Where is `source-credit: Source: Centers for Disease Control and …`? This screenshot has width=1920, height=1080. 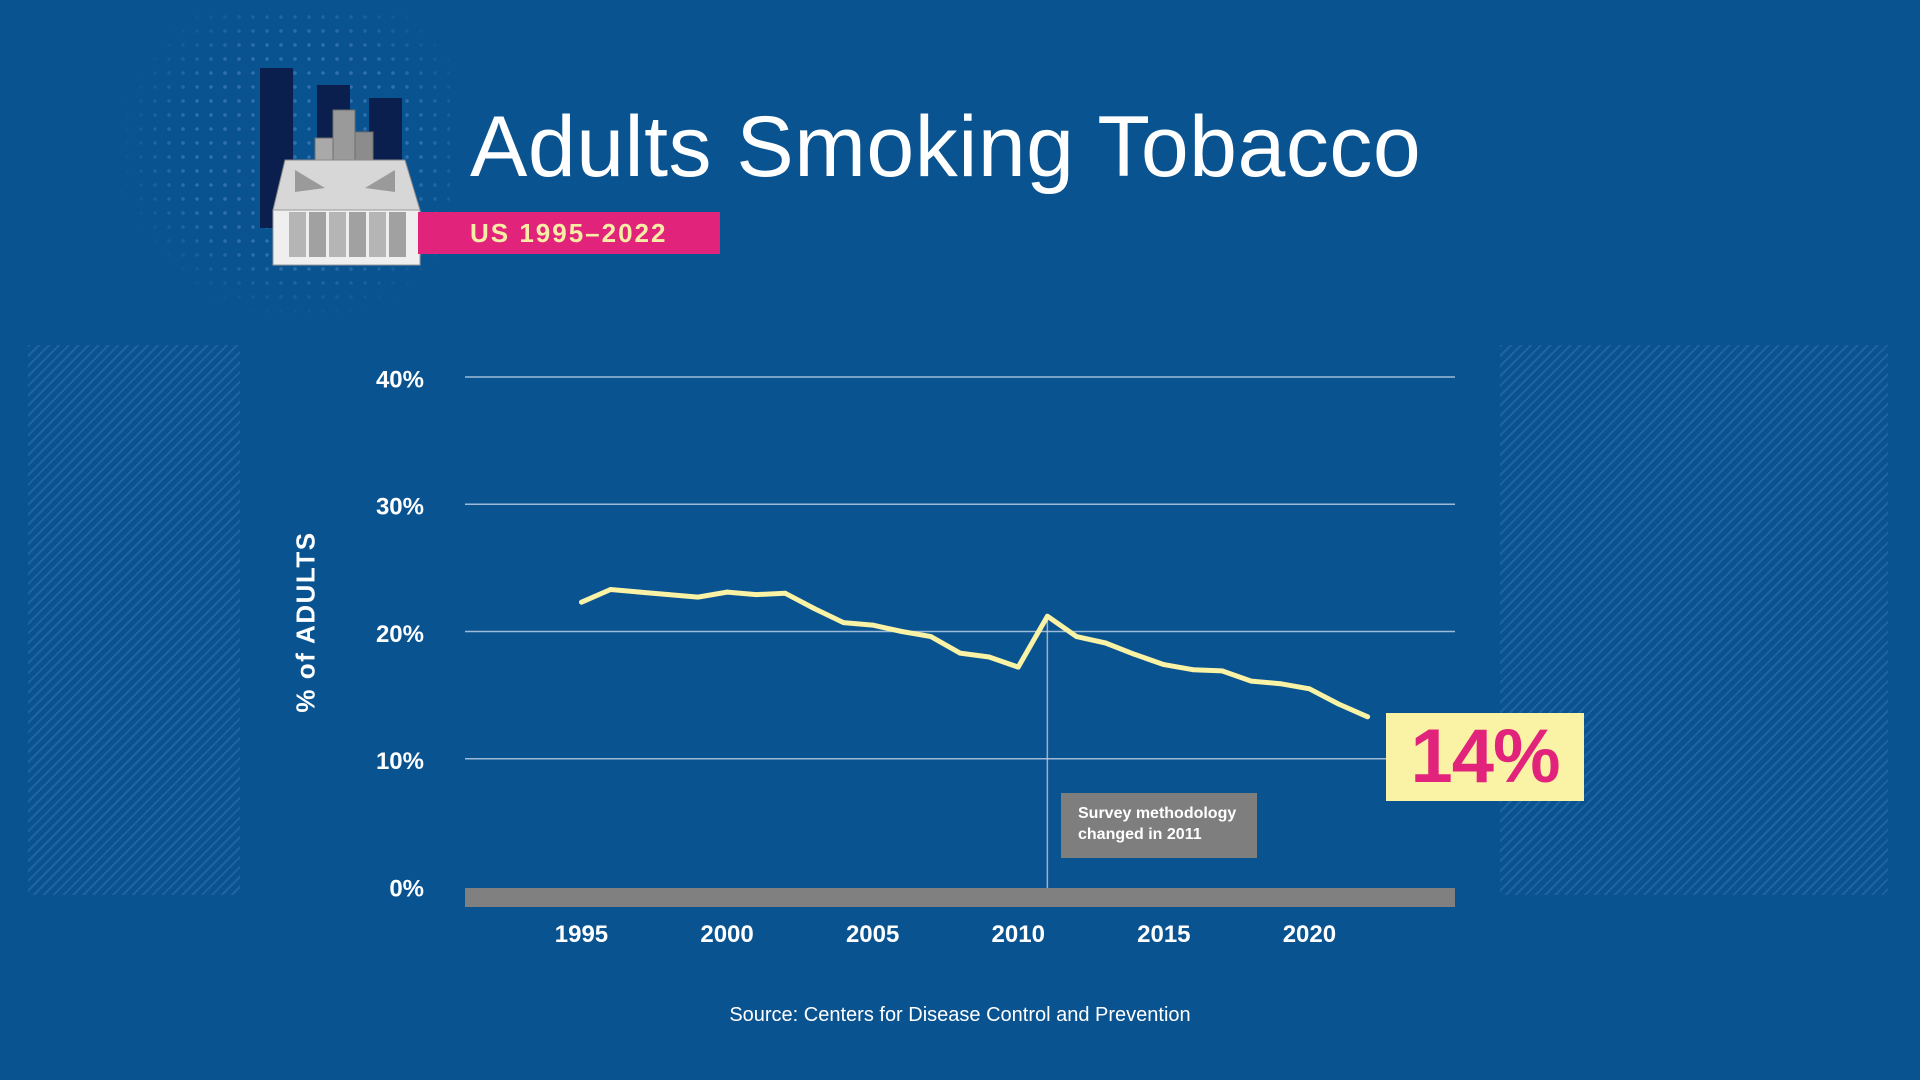 source-credit: Source: Centers for Disease Control and … is located at coordinates (960, 1015).